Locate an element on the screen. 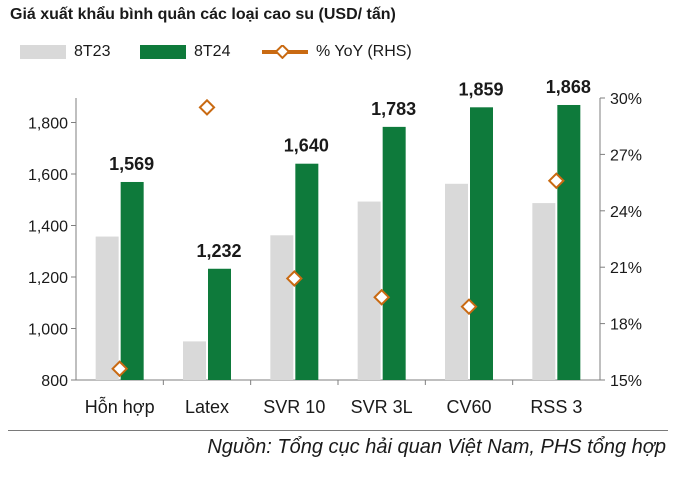 This screenshot has width=680, height=477. data-label-8t24: 1,868 is located at coordinates (568, 87).